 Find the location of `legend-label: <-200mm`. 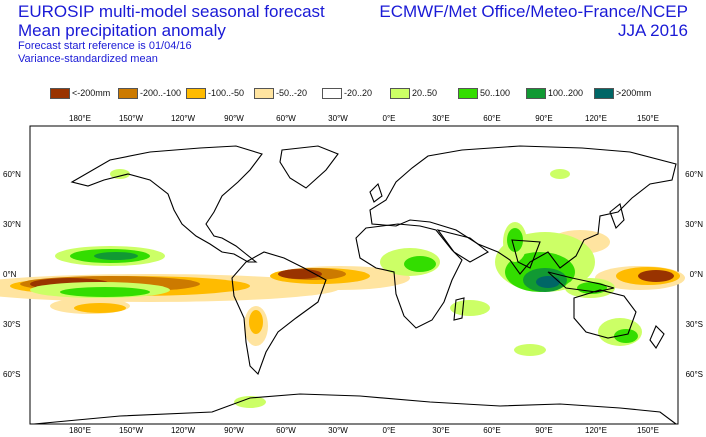

legend-label: <-200mm is located at coordinates (91, 93).